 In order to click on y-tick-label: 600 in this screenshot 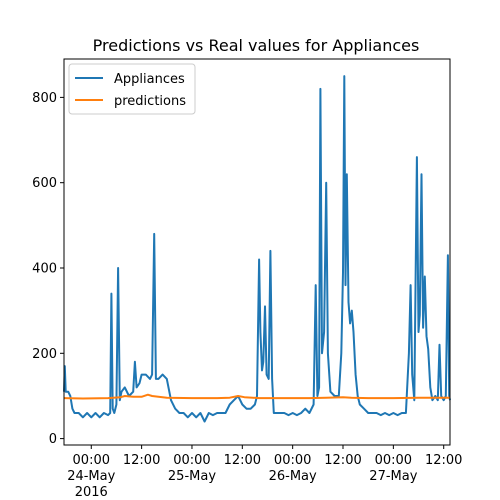, I will do `click(44, 183)`.